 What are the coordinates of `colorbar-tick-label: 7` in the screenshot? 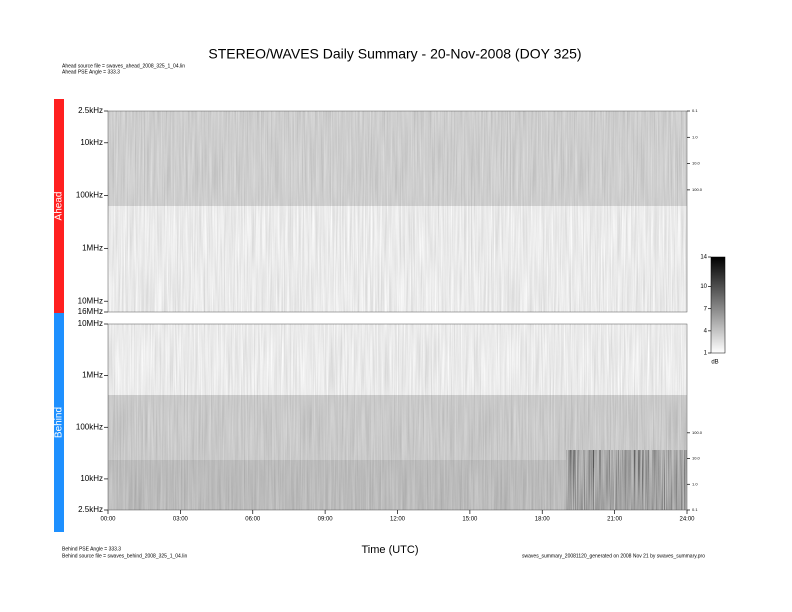 It's located at (706, 309).